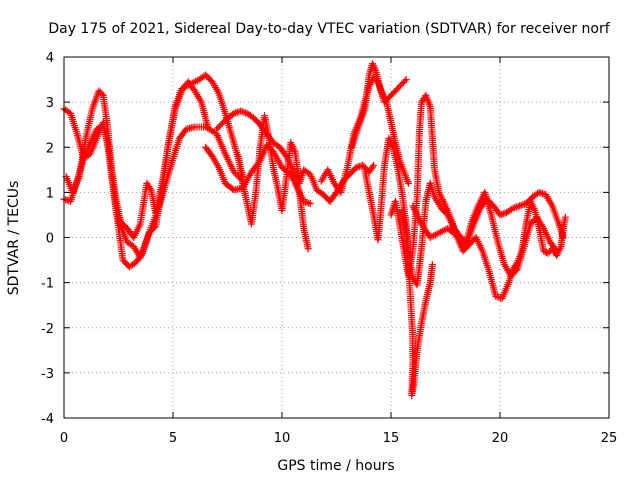 Image resolution: width=640 pixels, height=480 pixels. Describe the element at coordinates (64, 438) in the screenshot. I see `x-tick-label: 0` at that location.